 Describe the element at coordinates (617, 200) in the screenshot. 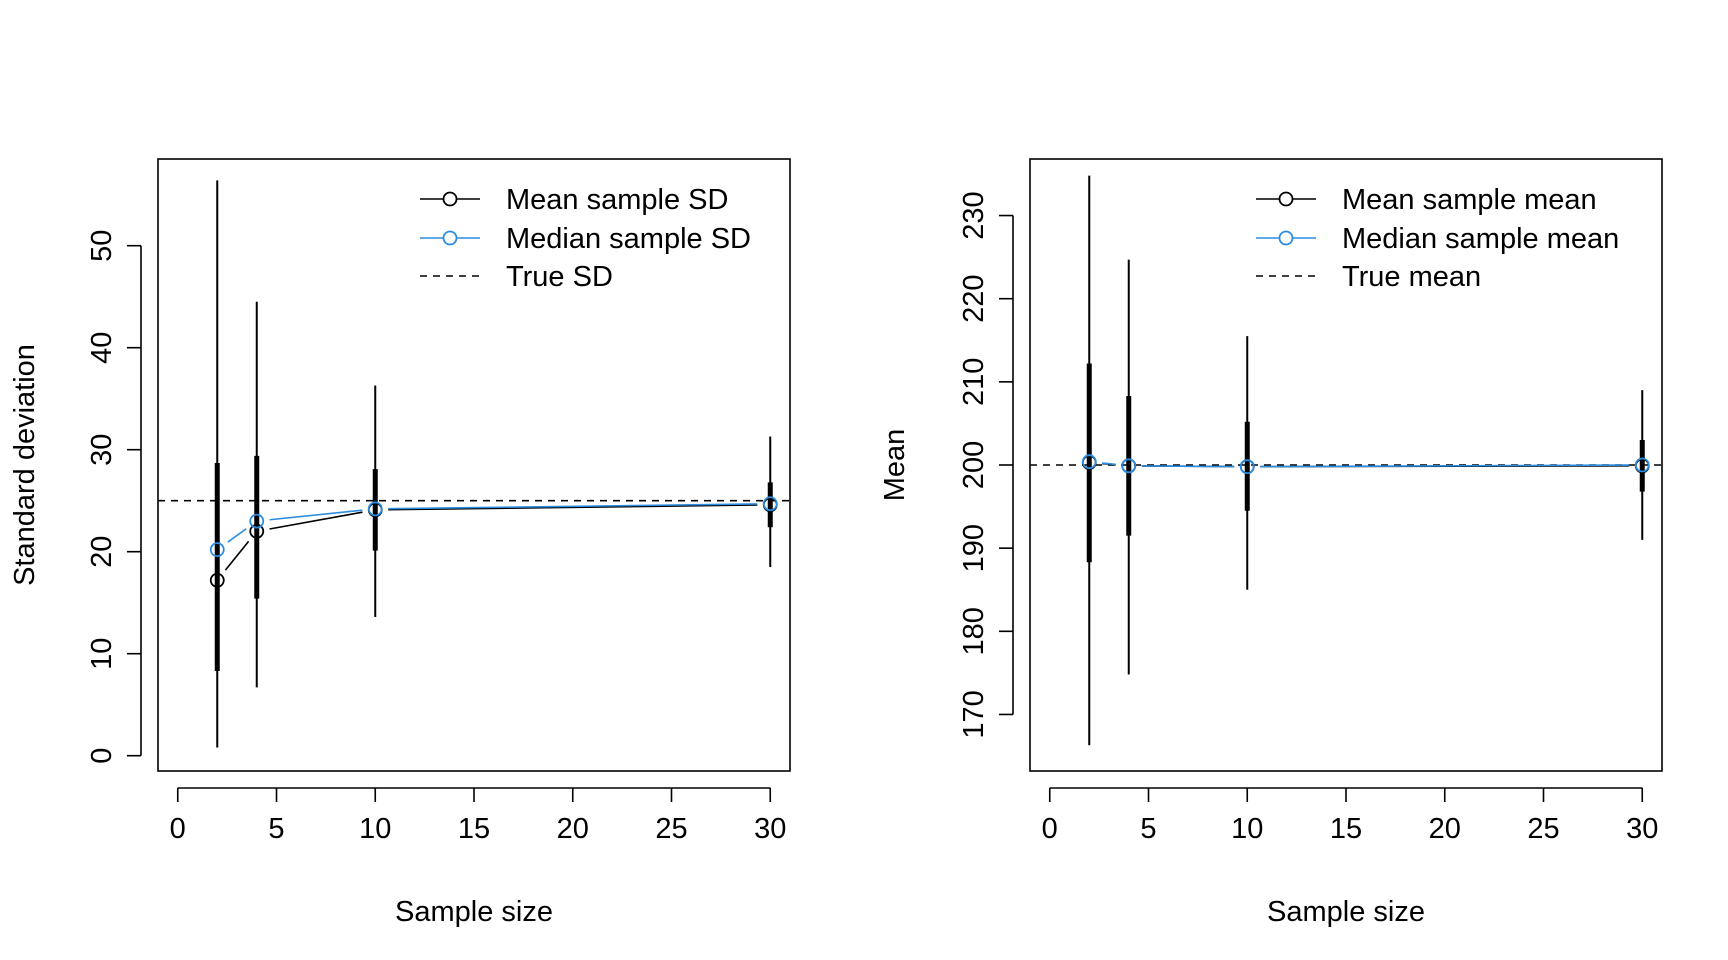

I see `legend-entry: Mean sample SD` at that location.